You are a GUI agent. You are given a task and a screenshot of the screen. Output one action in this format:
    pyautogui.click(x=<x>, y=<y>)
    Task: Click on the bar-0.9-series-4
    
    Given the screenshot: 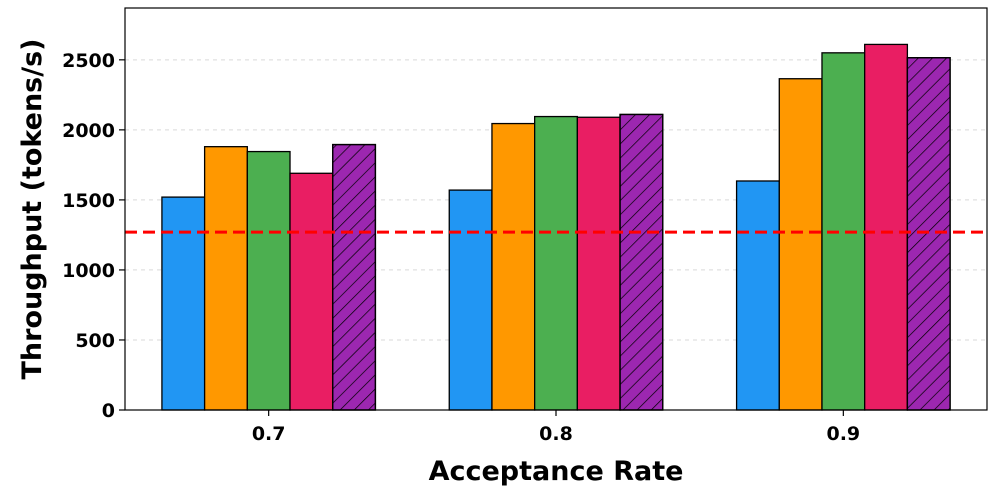 What is the action you would take?
    pyautogui.click(x=886, y=227)
    